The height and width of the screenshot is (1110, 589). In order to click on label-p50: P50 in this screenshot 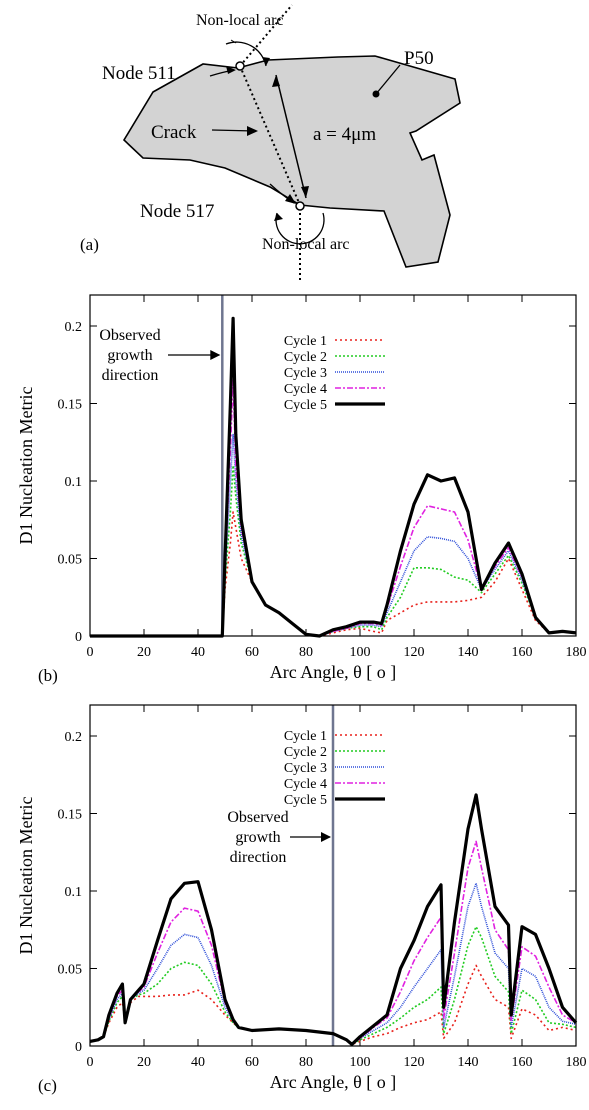, I will do `click(419, 58)`.